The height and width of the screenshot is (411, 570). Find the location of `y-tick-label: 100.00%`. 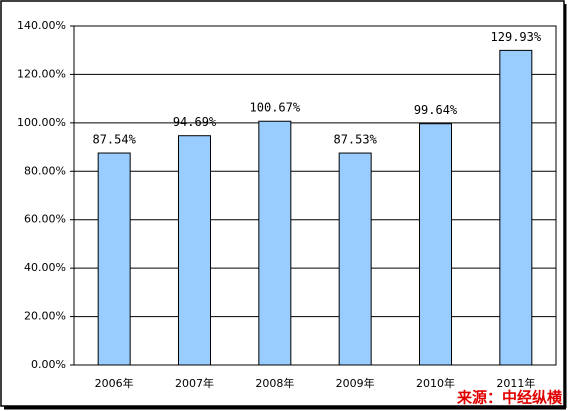

y-tick-label: 100.00% is located at coordinates (41, 122).